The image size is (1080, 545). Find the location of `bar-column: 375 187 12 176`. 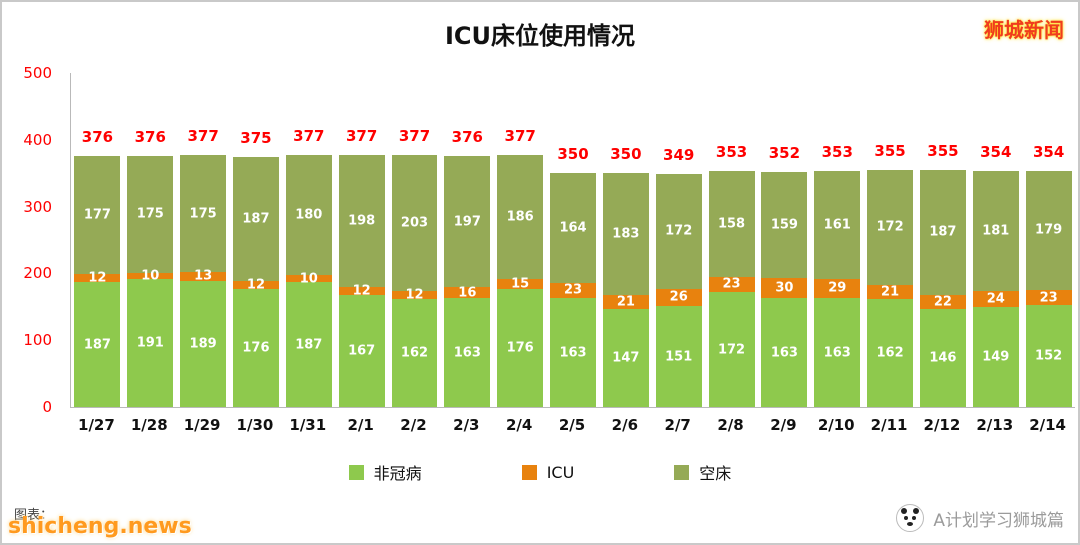

bar-column: 375 187 12 176 is located at coordinates (256, 240).